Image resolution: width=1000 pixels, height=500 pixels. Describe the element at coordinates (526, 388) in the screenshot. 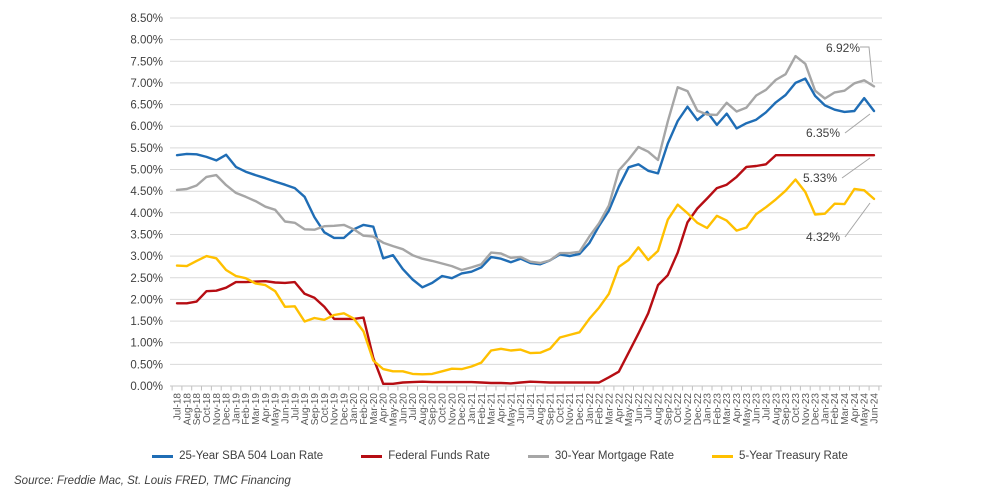

I see `x-axis` at that location.